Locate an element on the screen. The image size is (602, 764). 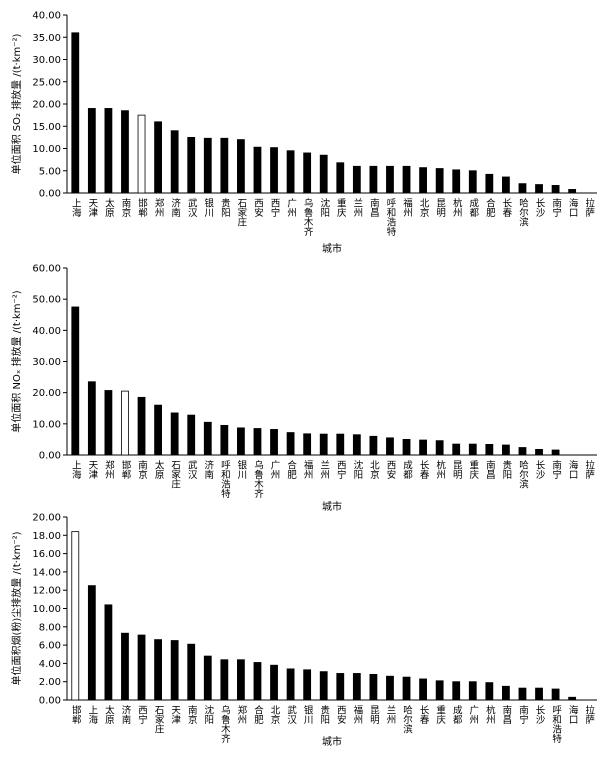
x-tick-label: 石家庄 is located at coordinates (159, 719).